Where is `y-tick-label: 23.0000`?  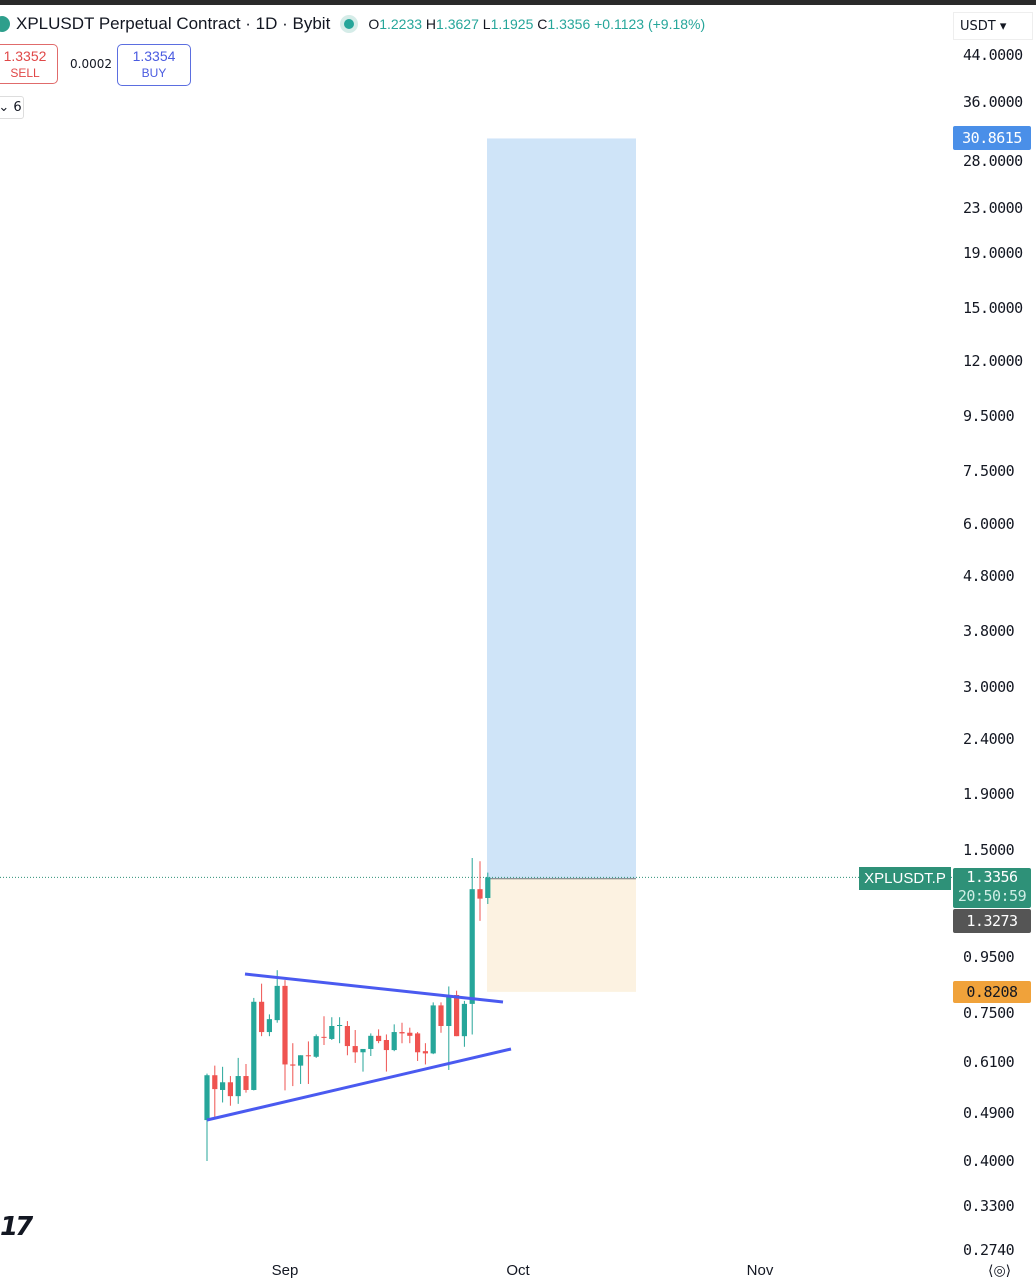
y-tick-label: 23.0000 is located at coordinates (993, 207).